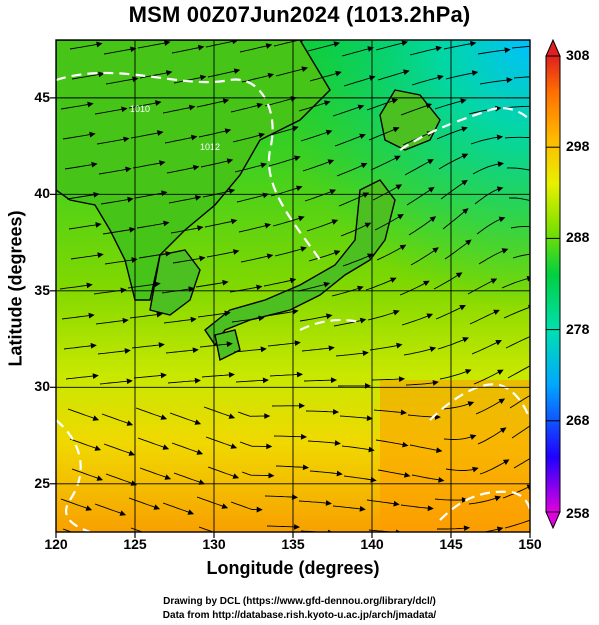  I want to click on colorbar-tick-label: 278, so click(578, 328).